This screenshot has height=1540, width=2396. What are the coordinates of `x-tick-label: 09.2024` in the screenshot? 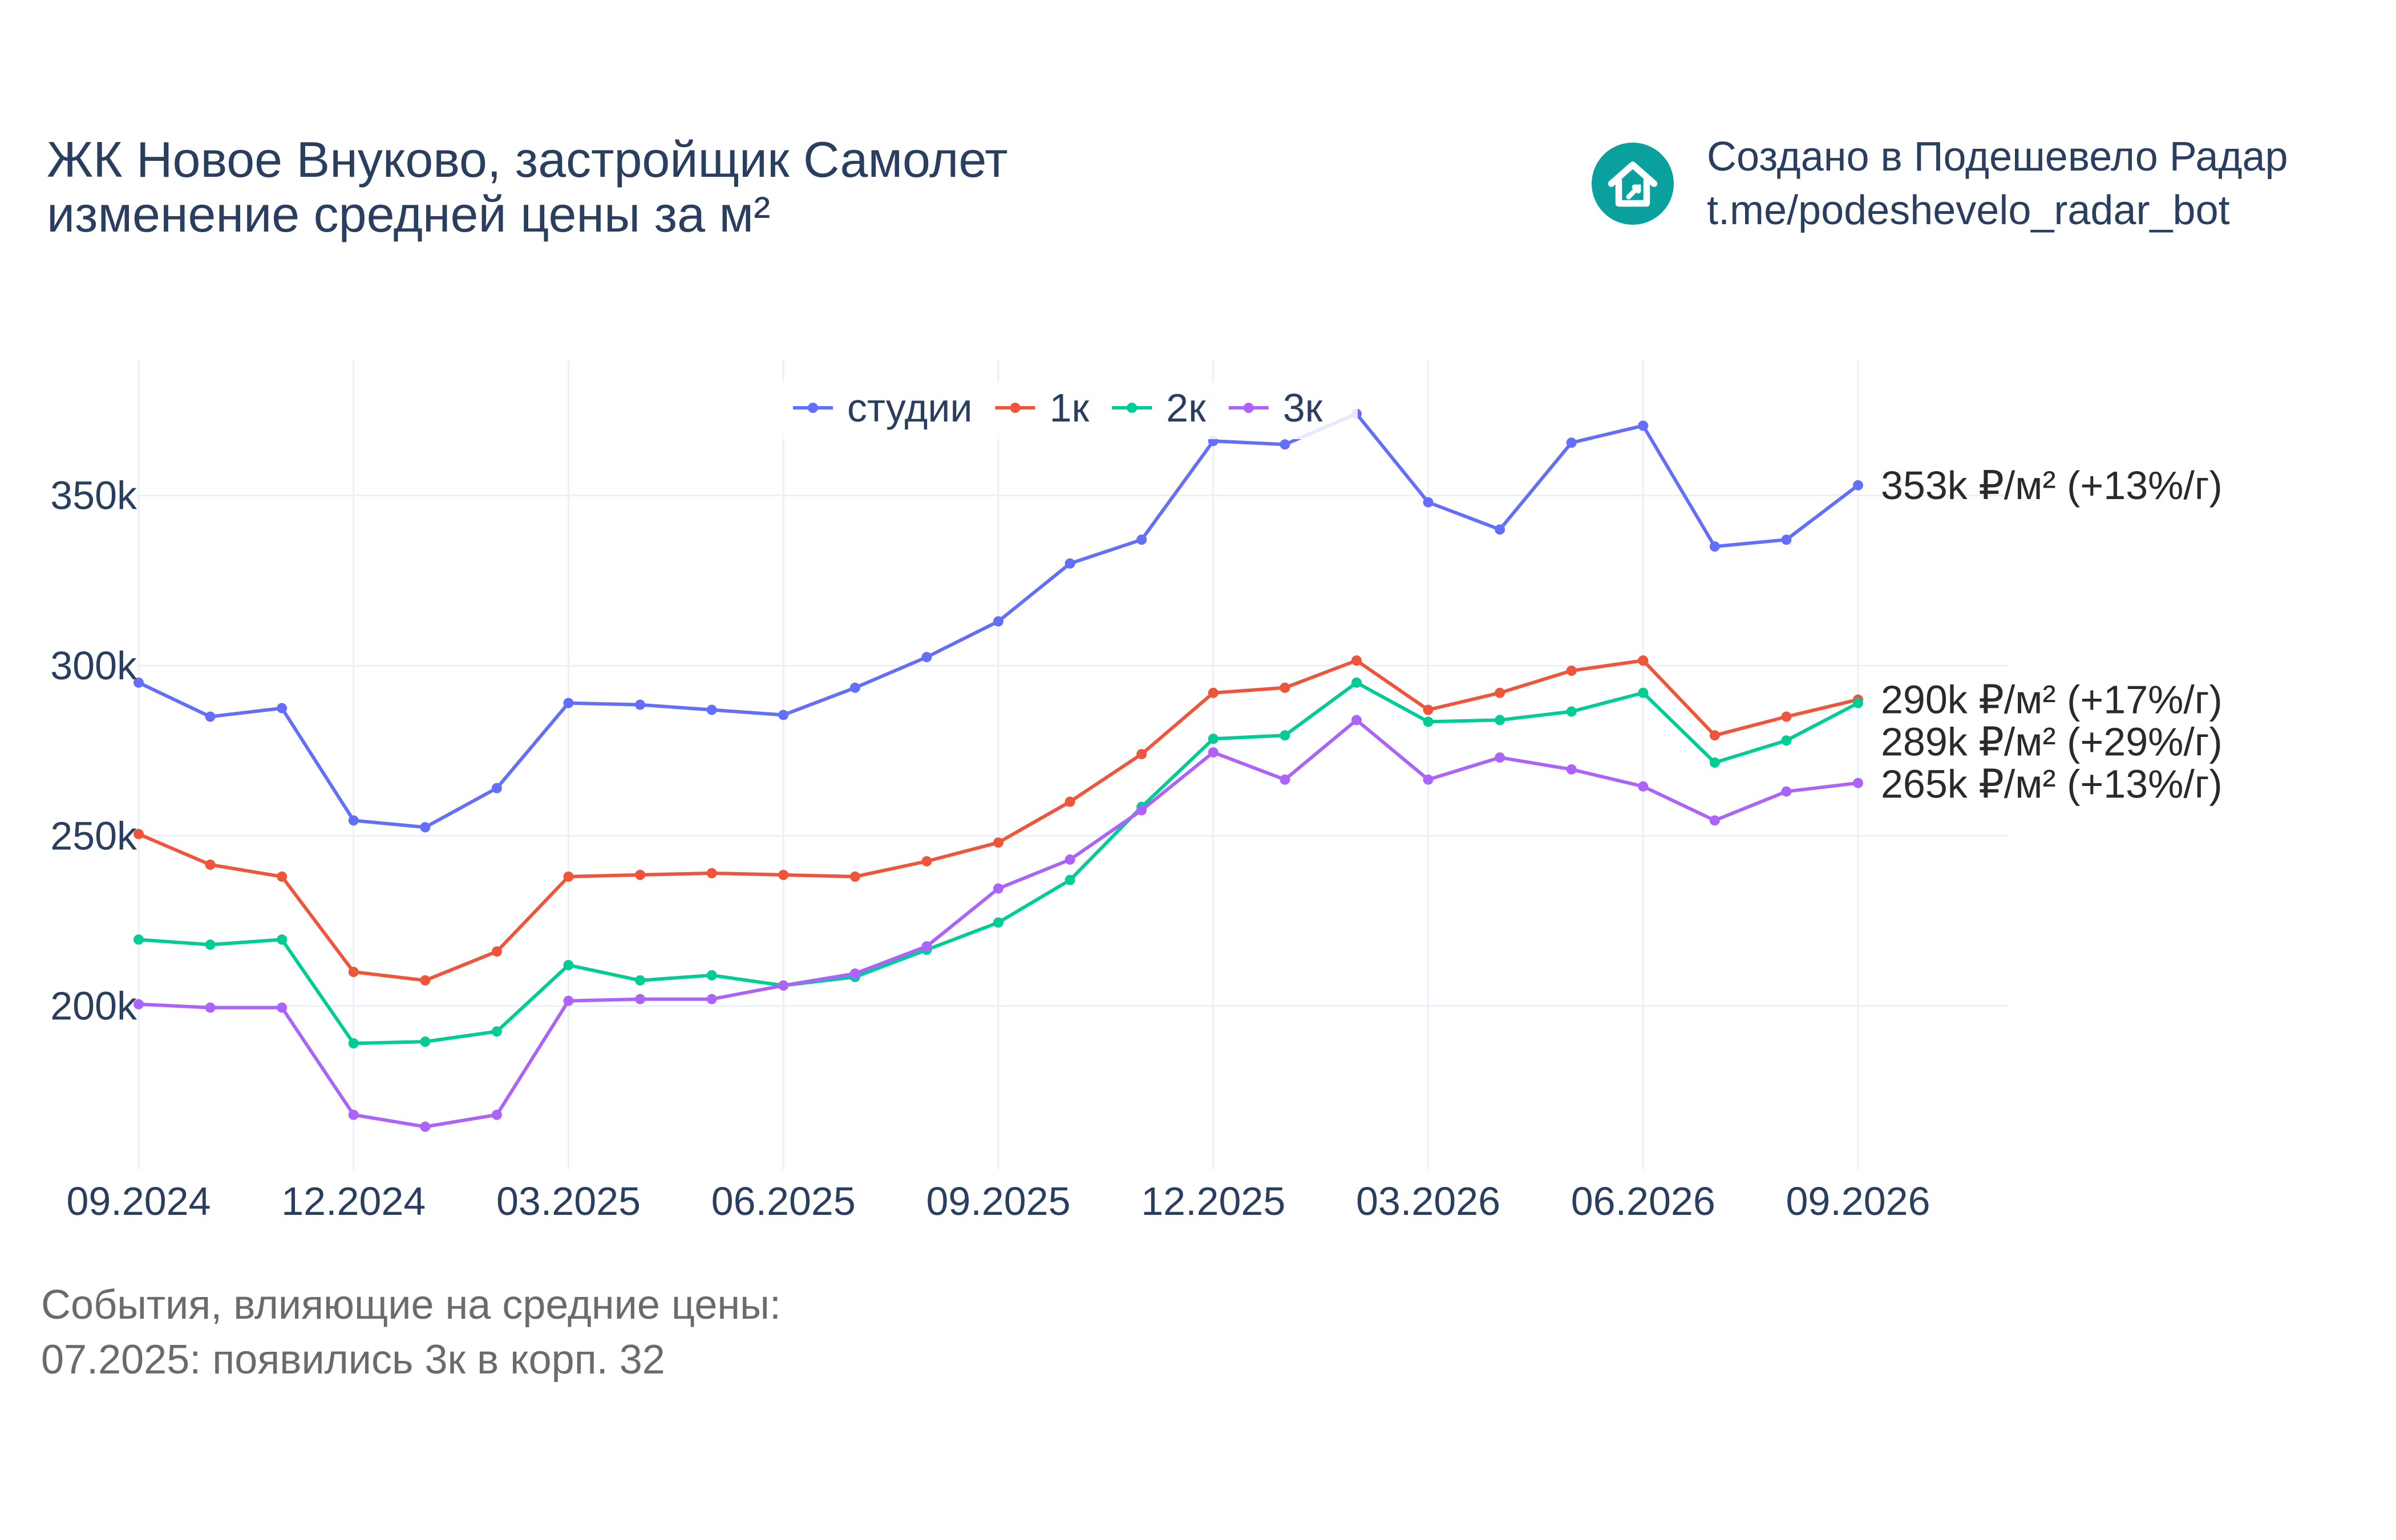 It's located at (138, 1201).